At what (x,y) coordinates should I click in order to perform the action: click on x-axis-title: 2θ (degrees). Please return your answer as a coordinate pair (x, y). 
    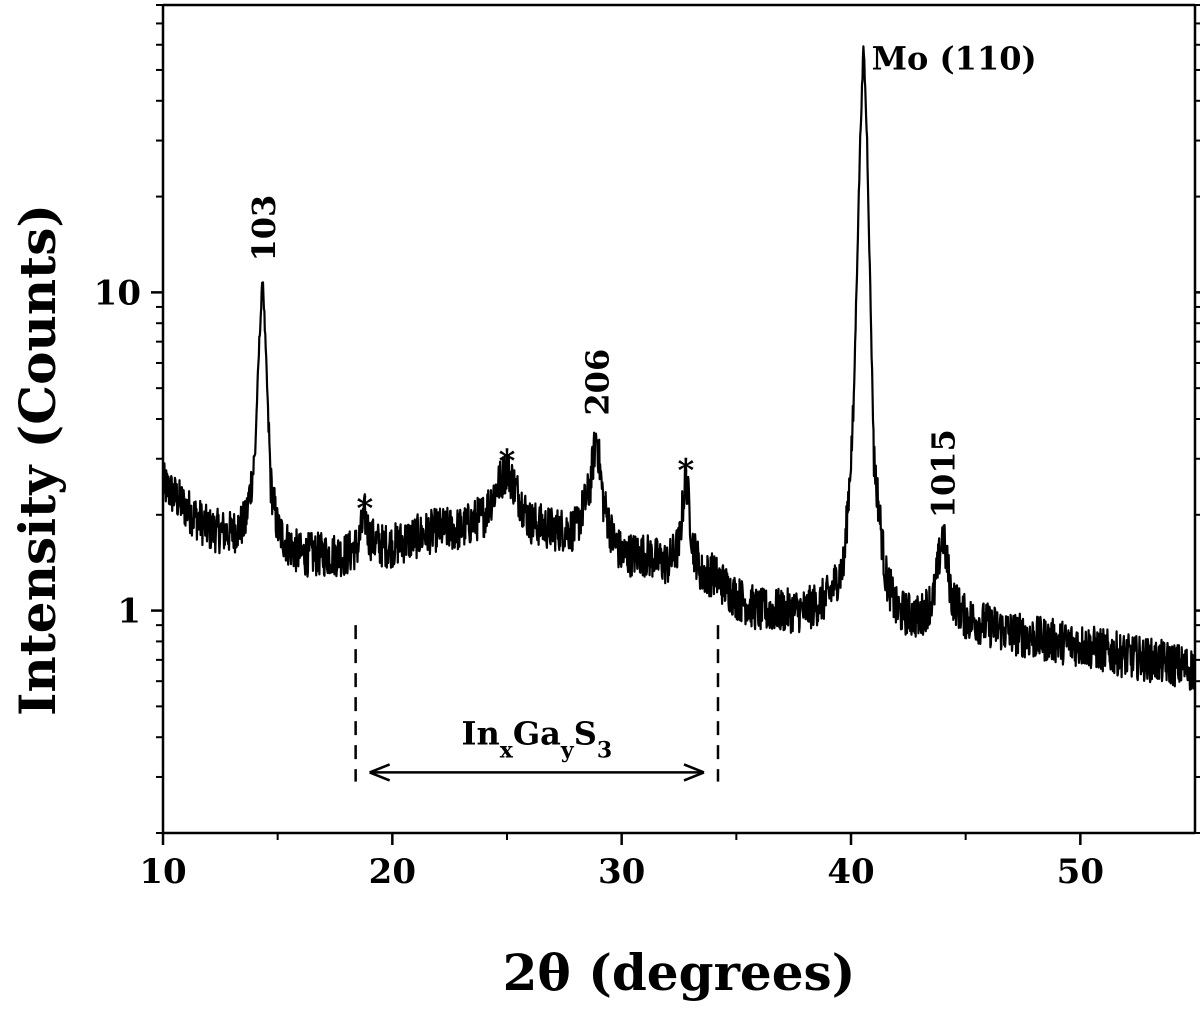
    Looking at the image, I should click on (679, 972).